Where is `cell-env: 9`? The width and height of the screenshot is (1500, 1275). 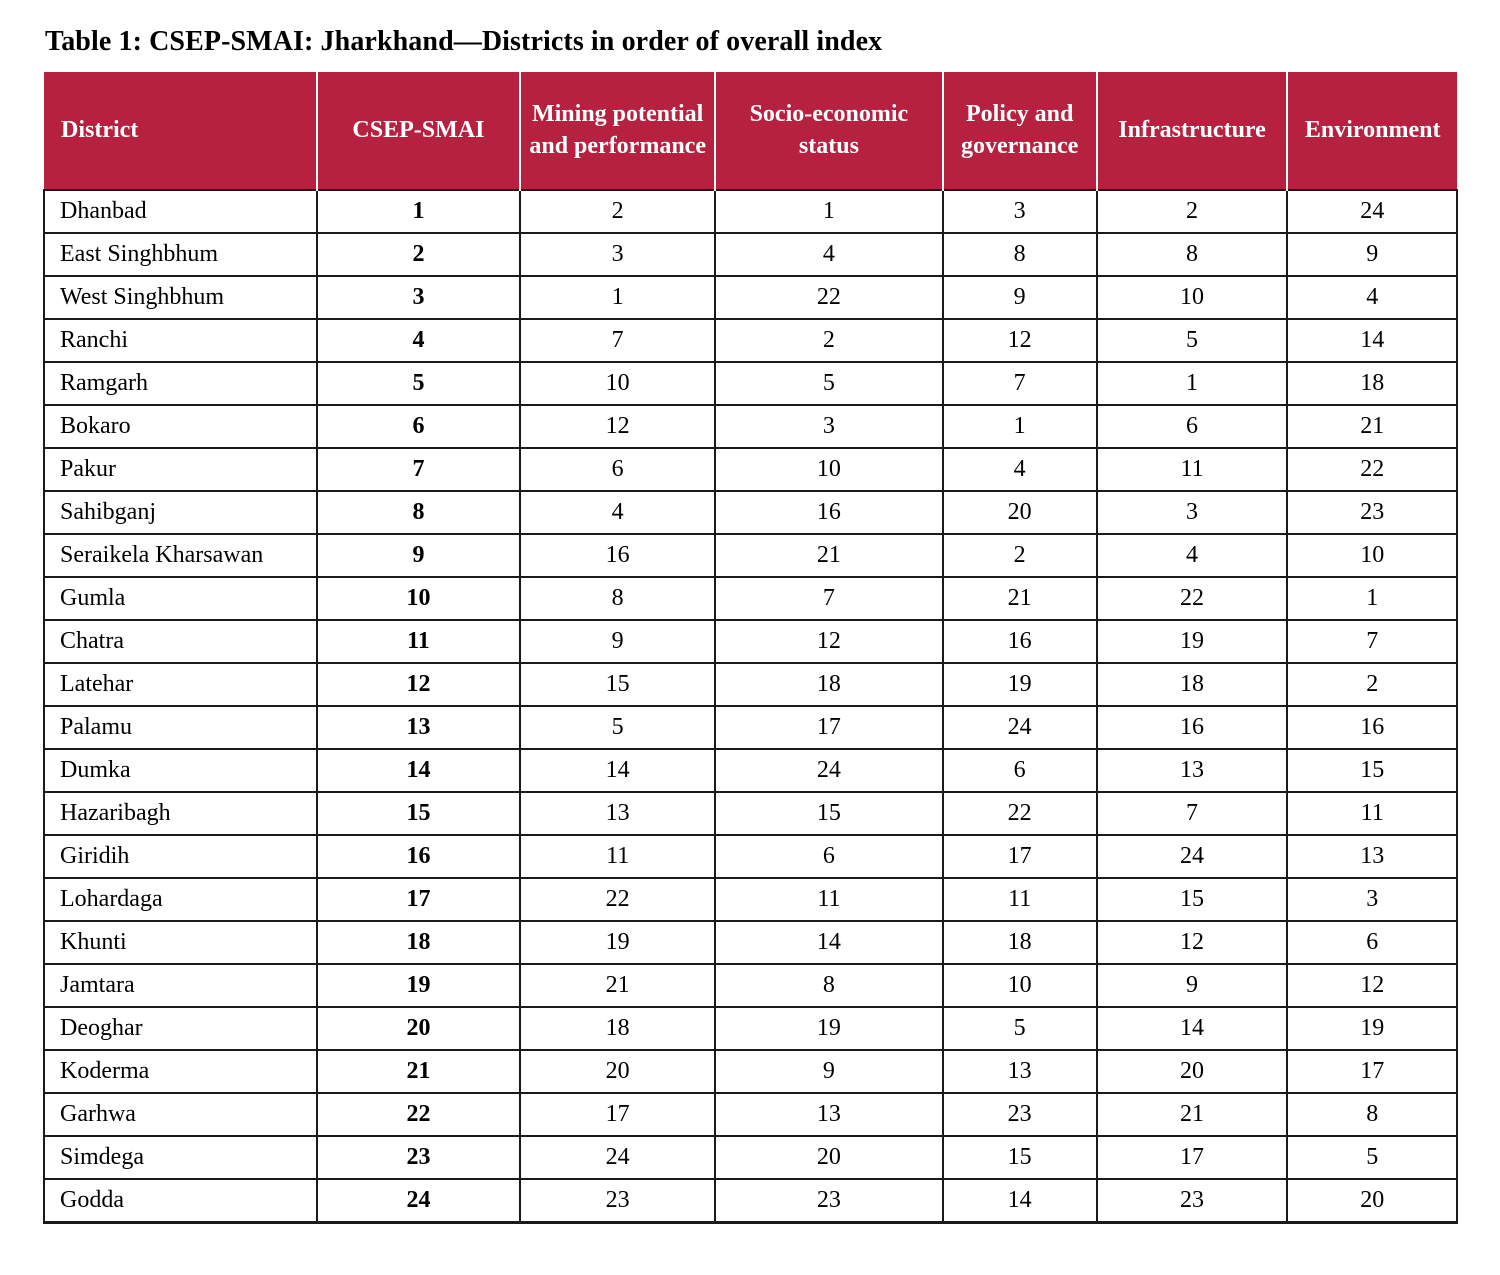
cell-env: 9 is located at coordinates (1372, 254).